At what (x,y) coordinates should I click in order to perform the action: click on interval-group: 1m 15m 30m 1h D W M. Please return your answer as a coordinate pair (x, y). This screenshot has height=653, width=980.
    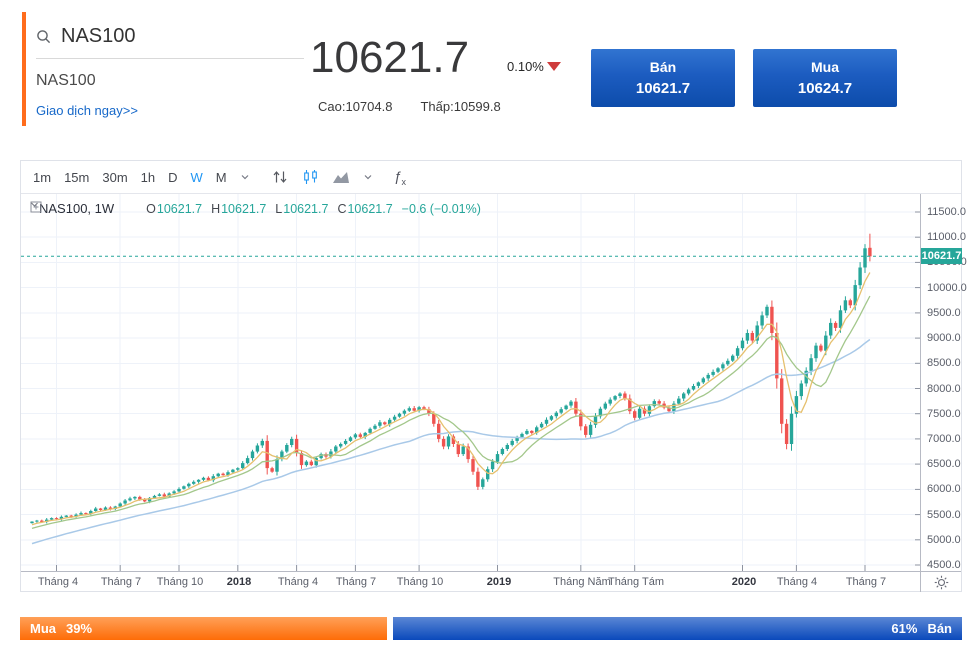
    Looking at the image, I should click on (136, 177).